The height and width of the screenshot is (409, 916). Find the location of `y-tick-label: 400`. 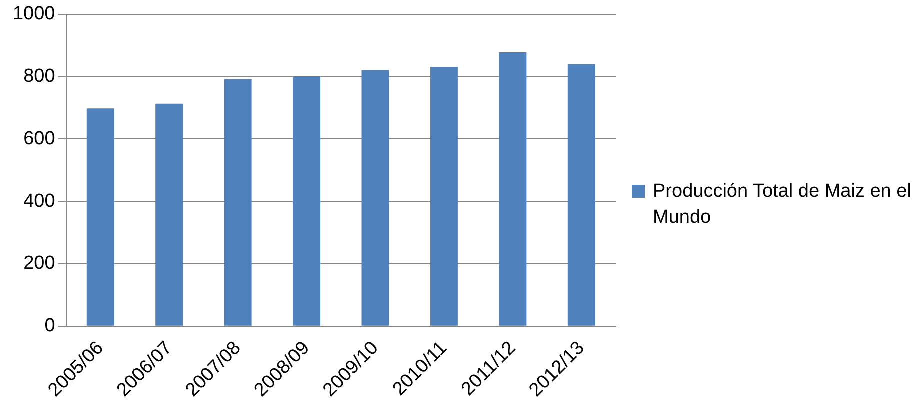

y-tick-label: 400 is located at coordinates (40, 201).